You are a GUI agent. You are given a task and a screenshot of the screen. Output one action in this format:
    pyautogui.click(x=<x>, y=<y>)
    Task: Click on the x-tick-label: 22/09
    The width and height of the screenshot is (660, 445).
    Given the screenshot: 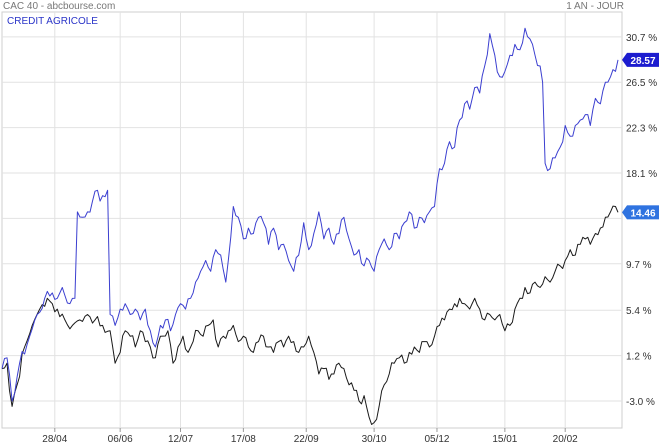 What is the action you would take?
    pyautogui.click(x=306, y=439)
    